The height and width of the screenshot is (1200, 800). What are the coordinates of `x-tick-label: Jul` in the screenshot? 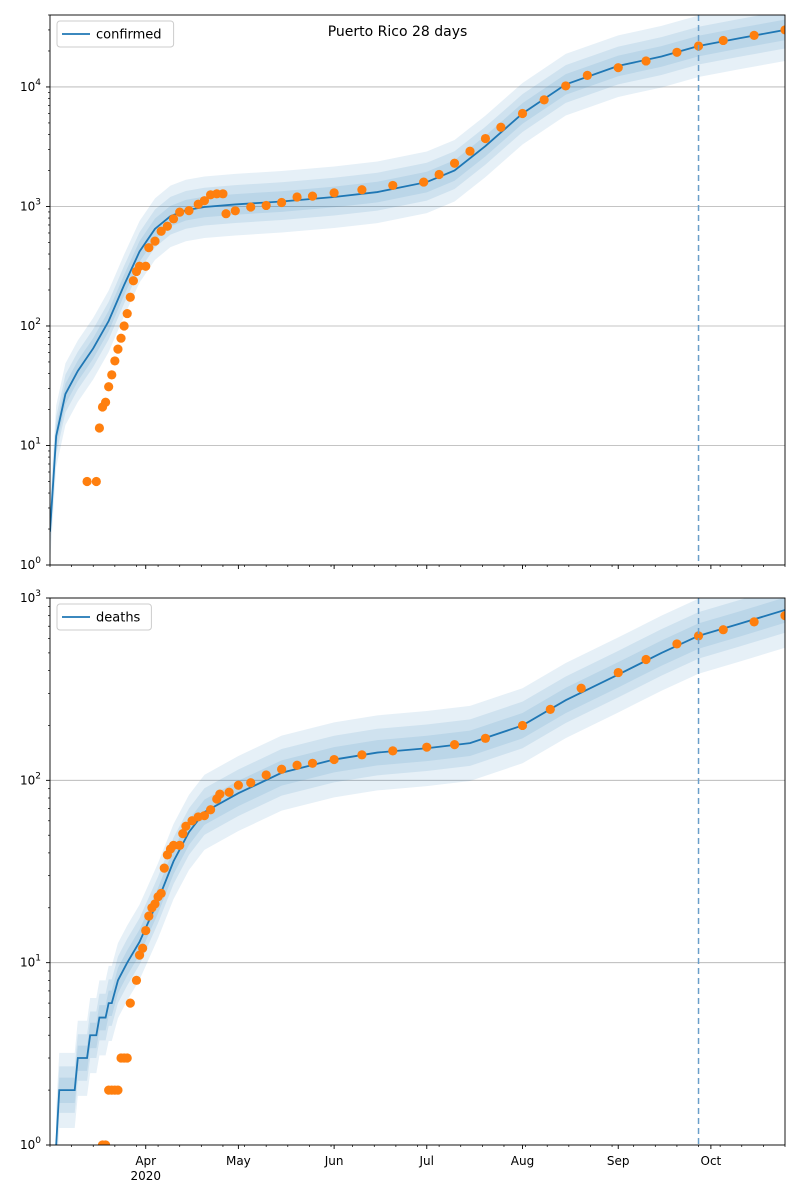 It's located at (426, 1161).